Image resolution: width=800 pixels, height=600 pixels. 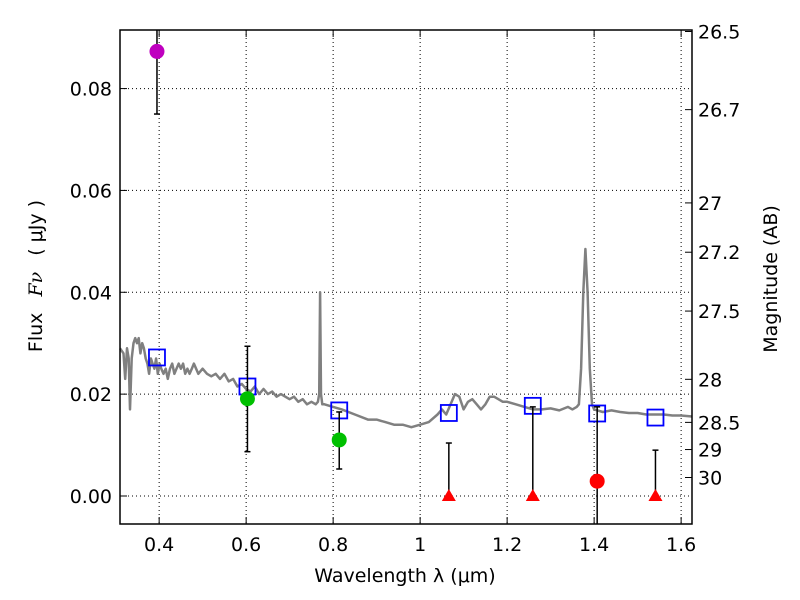 What do you see at coordinates (91, 497) in the screenshot?
I see `y-tick-label: 0.00` at bounding box center [91, 497].